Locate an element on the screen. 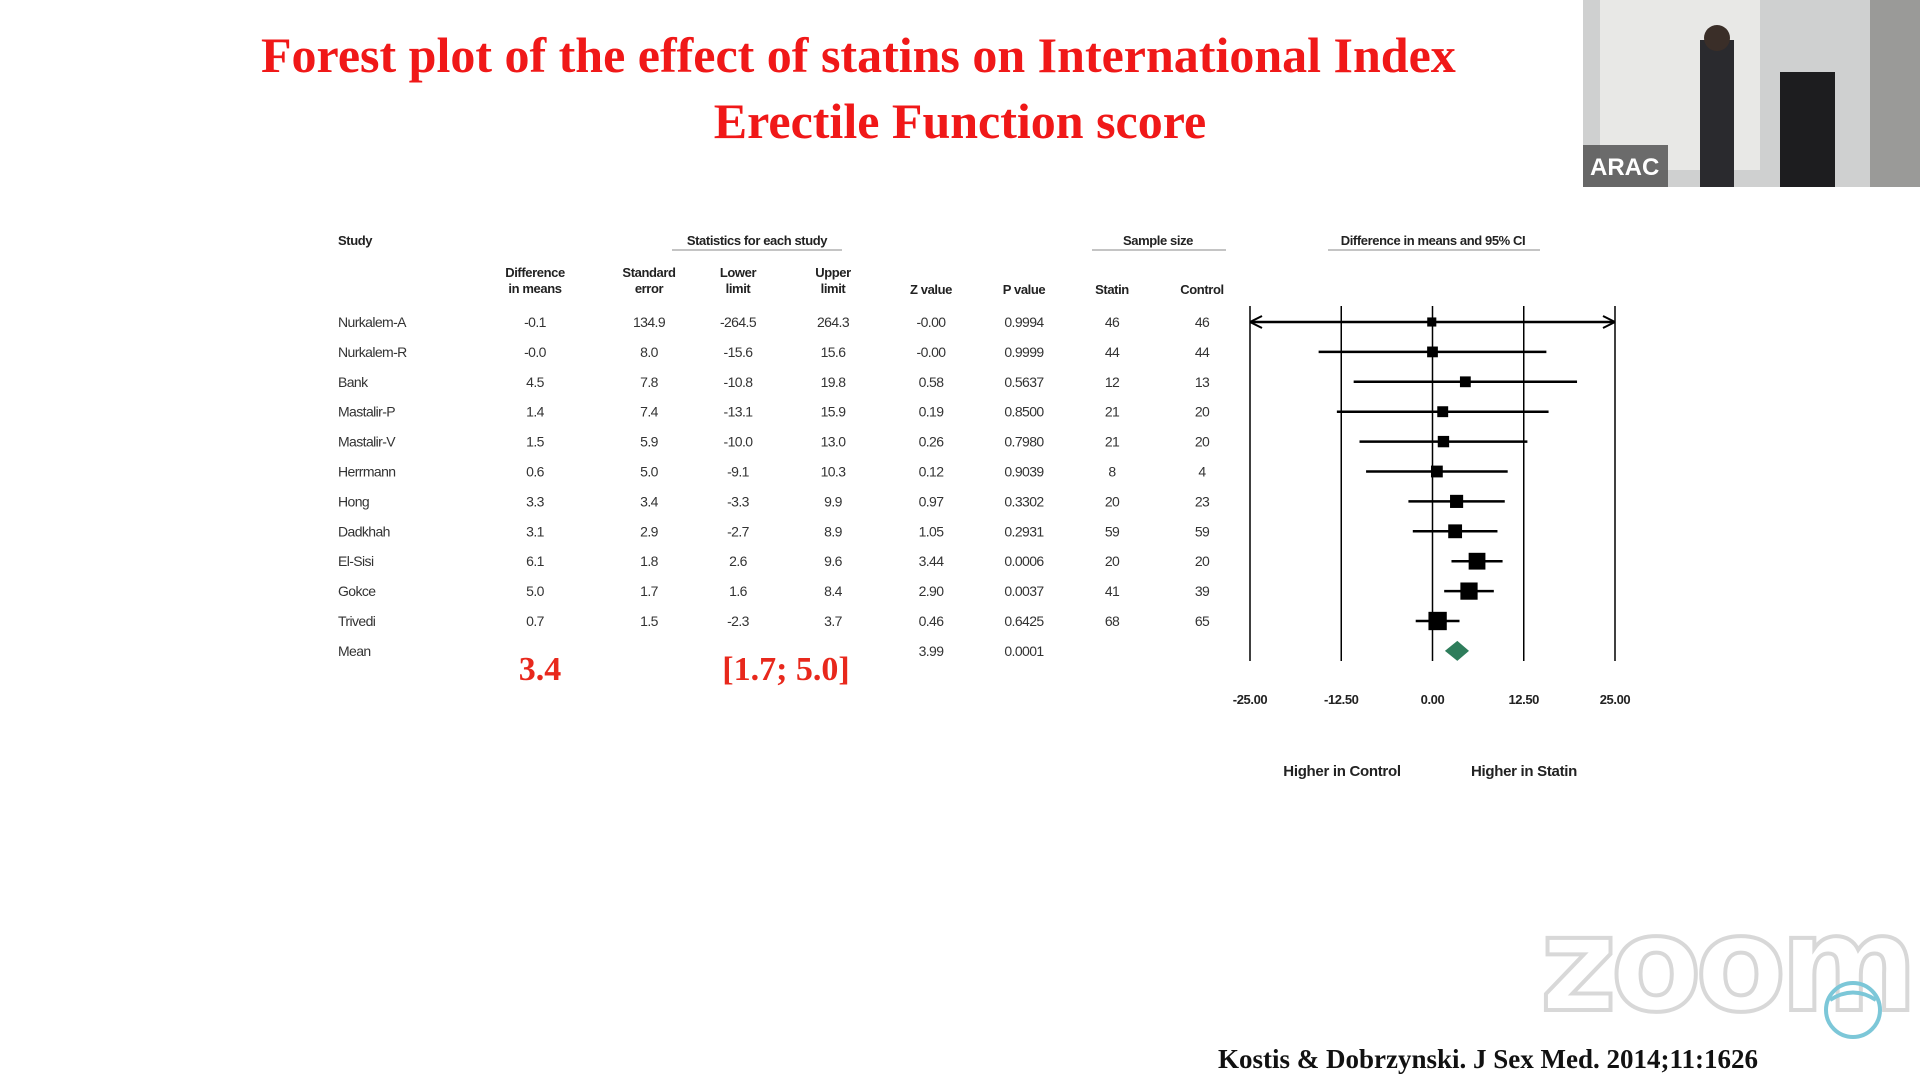  column-header: error is located at coordinates (649, 288).